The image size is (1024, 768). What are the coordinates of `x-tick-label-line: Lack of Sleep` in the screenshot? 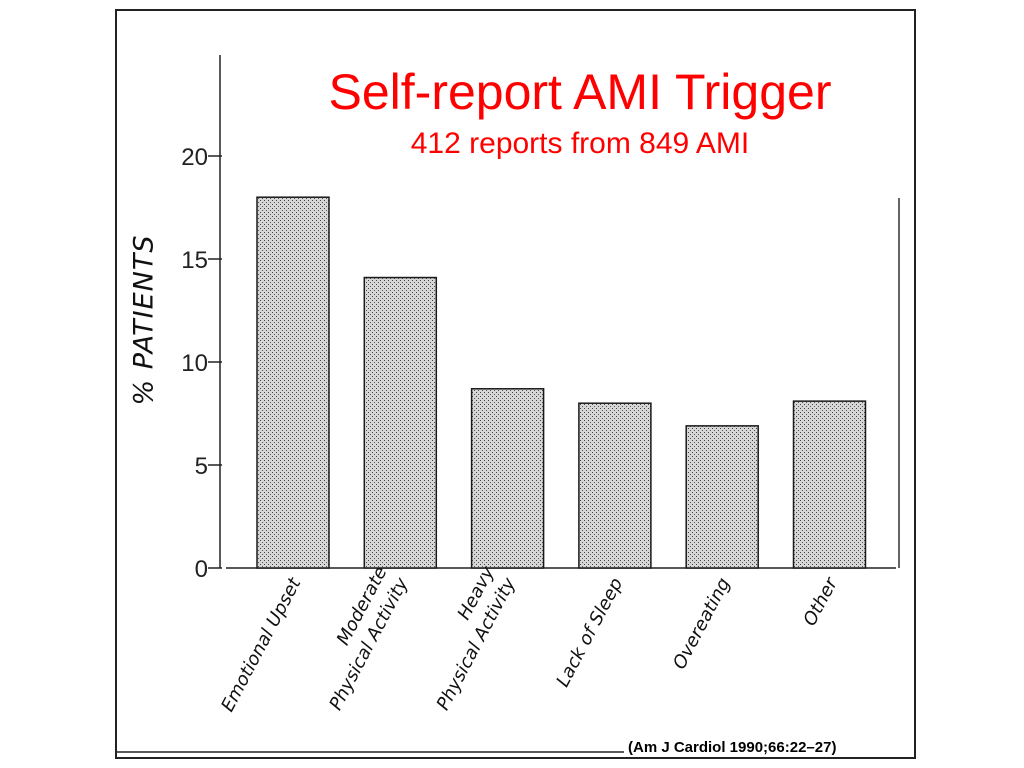 It's located at (589, 632).